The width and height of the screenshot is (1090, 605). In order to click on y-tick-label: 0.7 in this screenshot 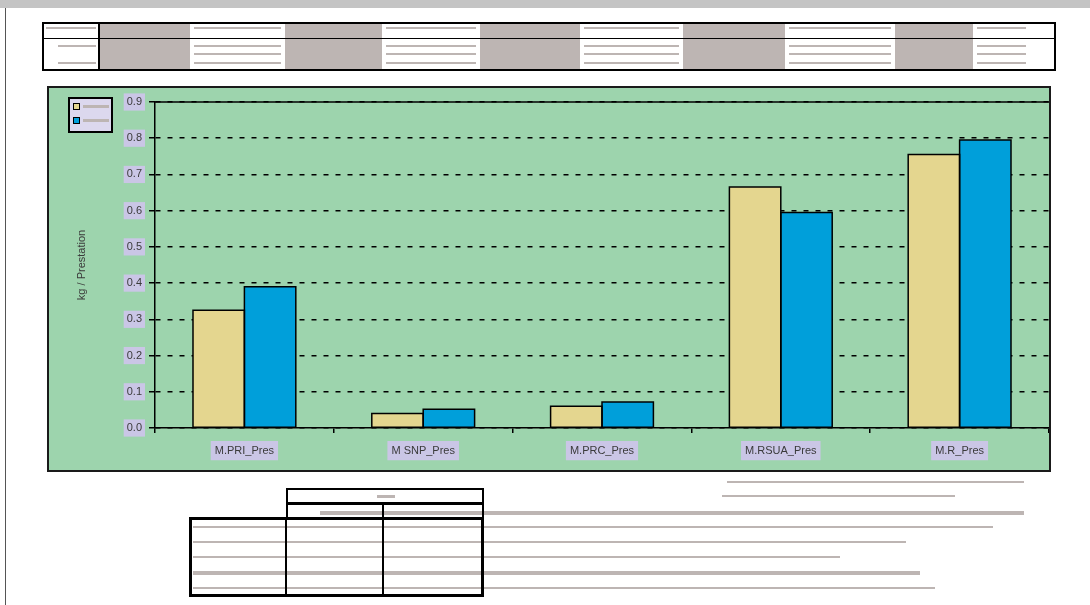, I will do `click(134, 173)`.